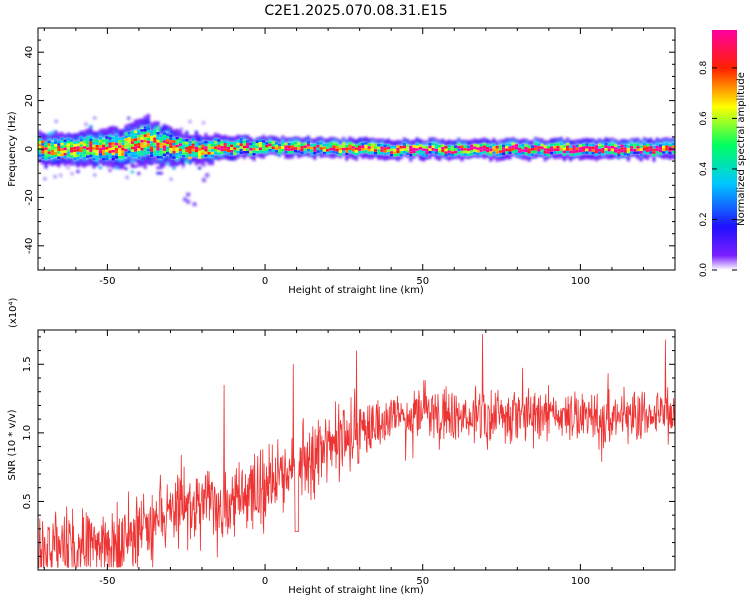 The width and height of the screenshot is (750, 600). What do you see at coordinates (356, 290) in the screenshot?
I see `spectrogram-x-label: Height of straight line (km)` at bounding box center [356, 290].